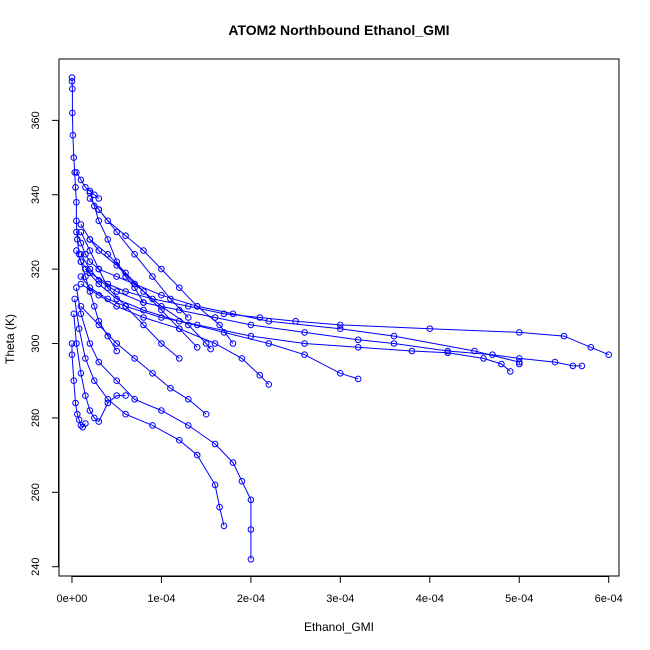 The width and height of the screenshot is (650, 650). Describe the element at coordinates (36, 567) in the screenshot. I see `y-tick-label: 240` at that location.